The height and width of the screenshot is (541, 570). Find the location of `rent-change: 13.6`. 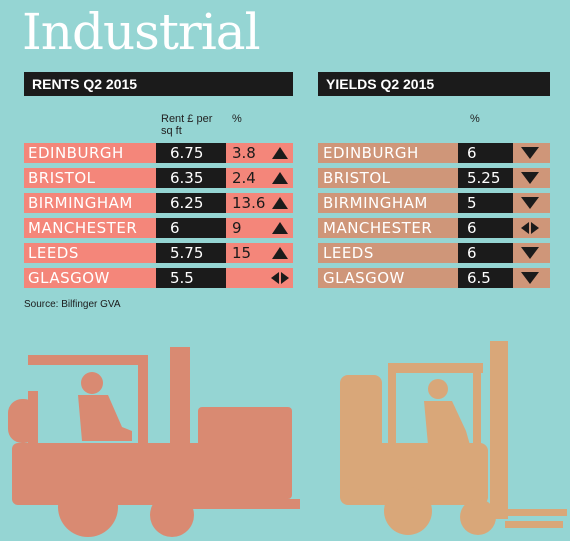

rent-change: 13.6 is located at coordinates (249, 203).